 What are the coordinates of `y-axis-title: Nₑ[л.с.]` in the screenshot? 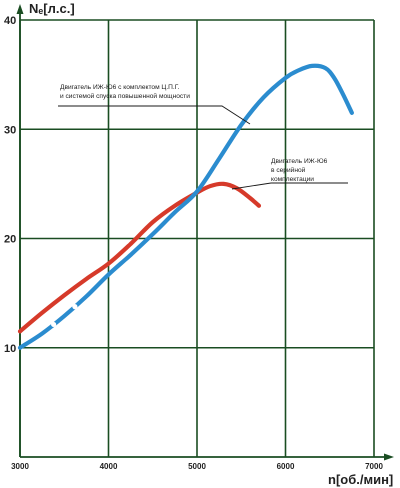 It's located at (52, 8).